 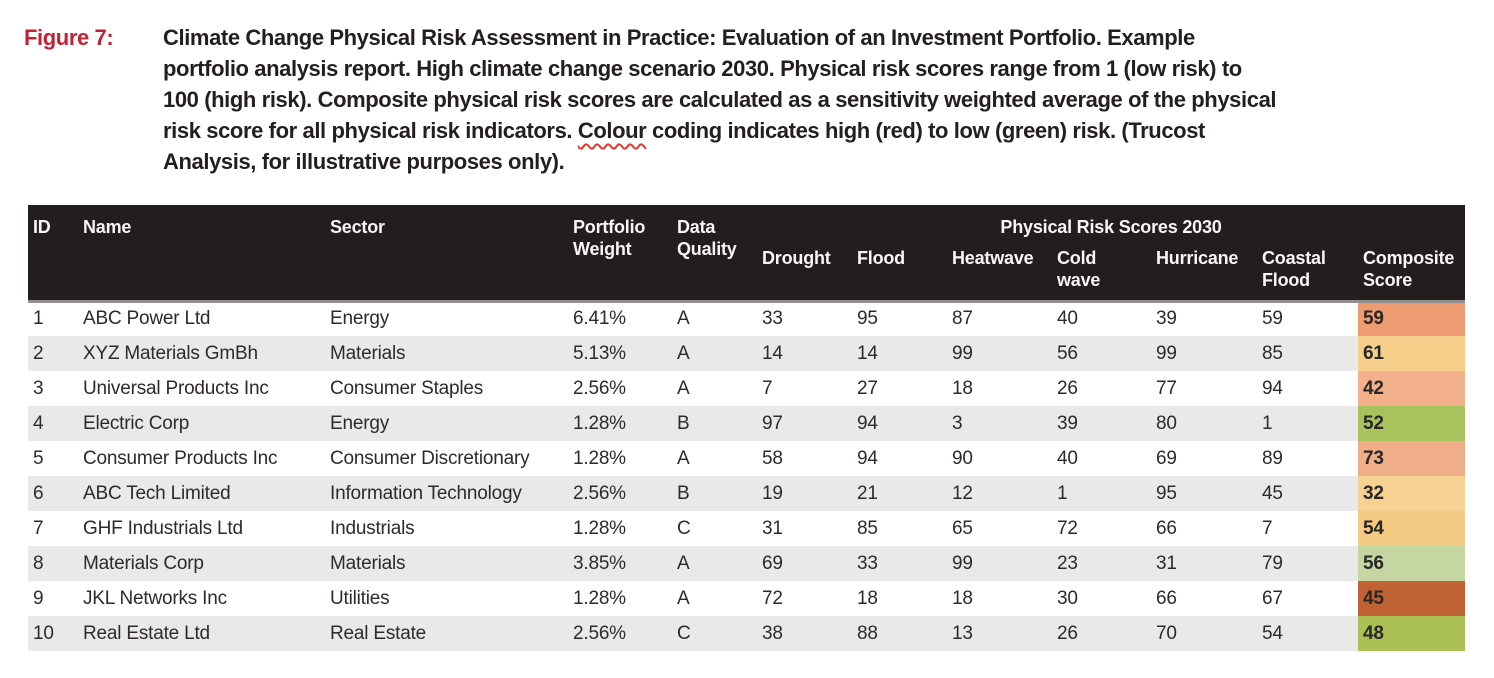 What do you see at coordinates (1204, 598) in the screenshot?
I see `cell-score-hurricane: 66` at bounding box center [1204, 598].